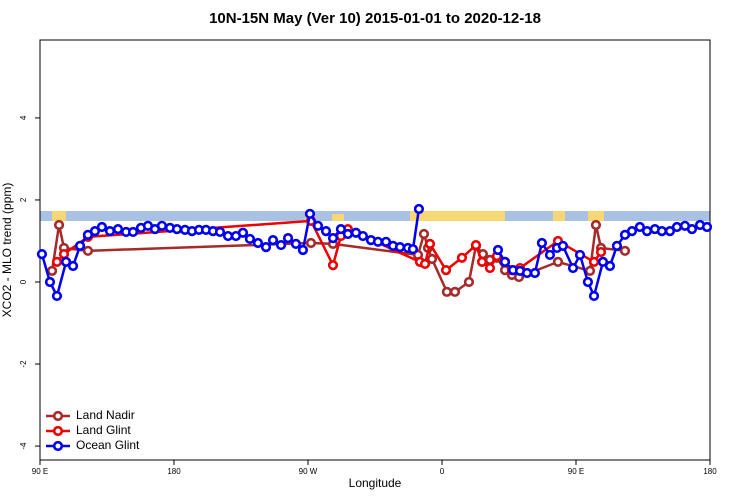 The height and width of the screenshot is (500, 750). Describe the element at coordinates (23, 117) in the screenshot. I see `y-tick-label: 4` at that location.